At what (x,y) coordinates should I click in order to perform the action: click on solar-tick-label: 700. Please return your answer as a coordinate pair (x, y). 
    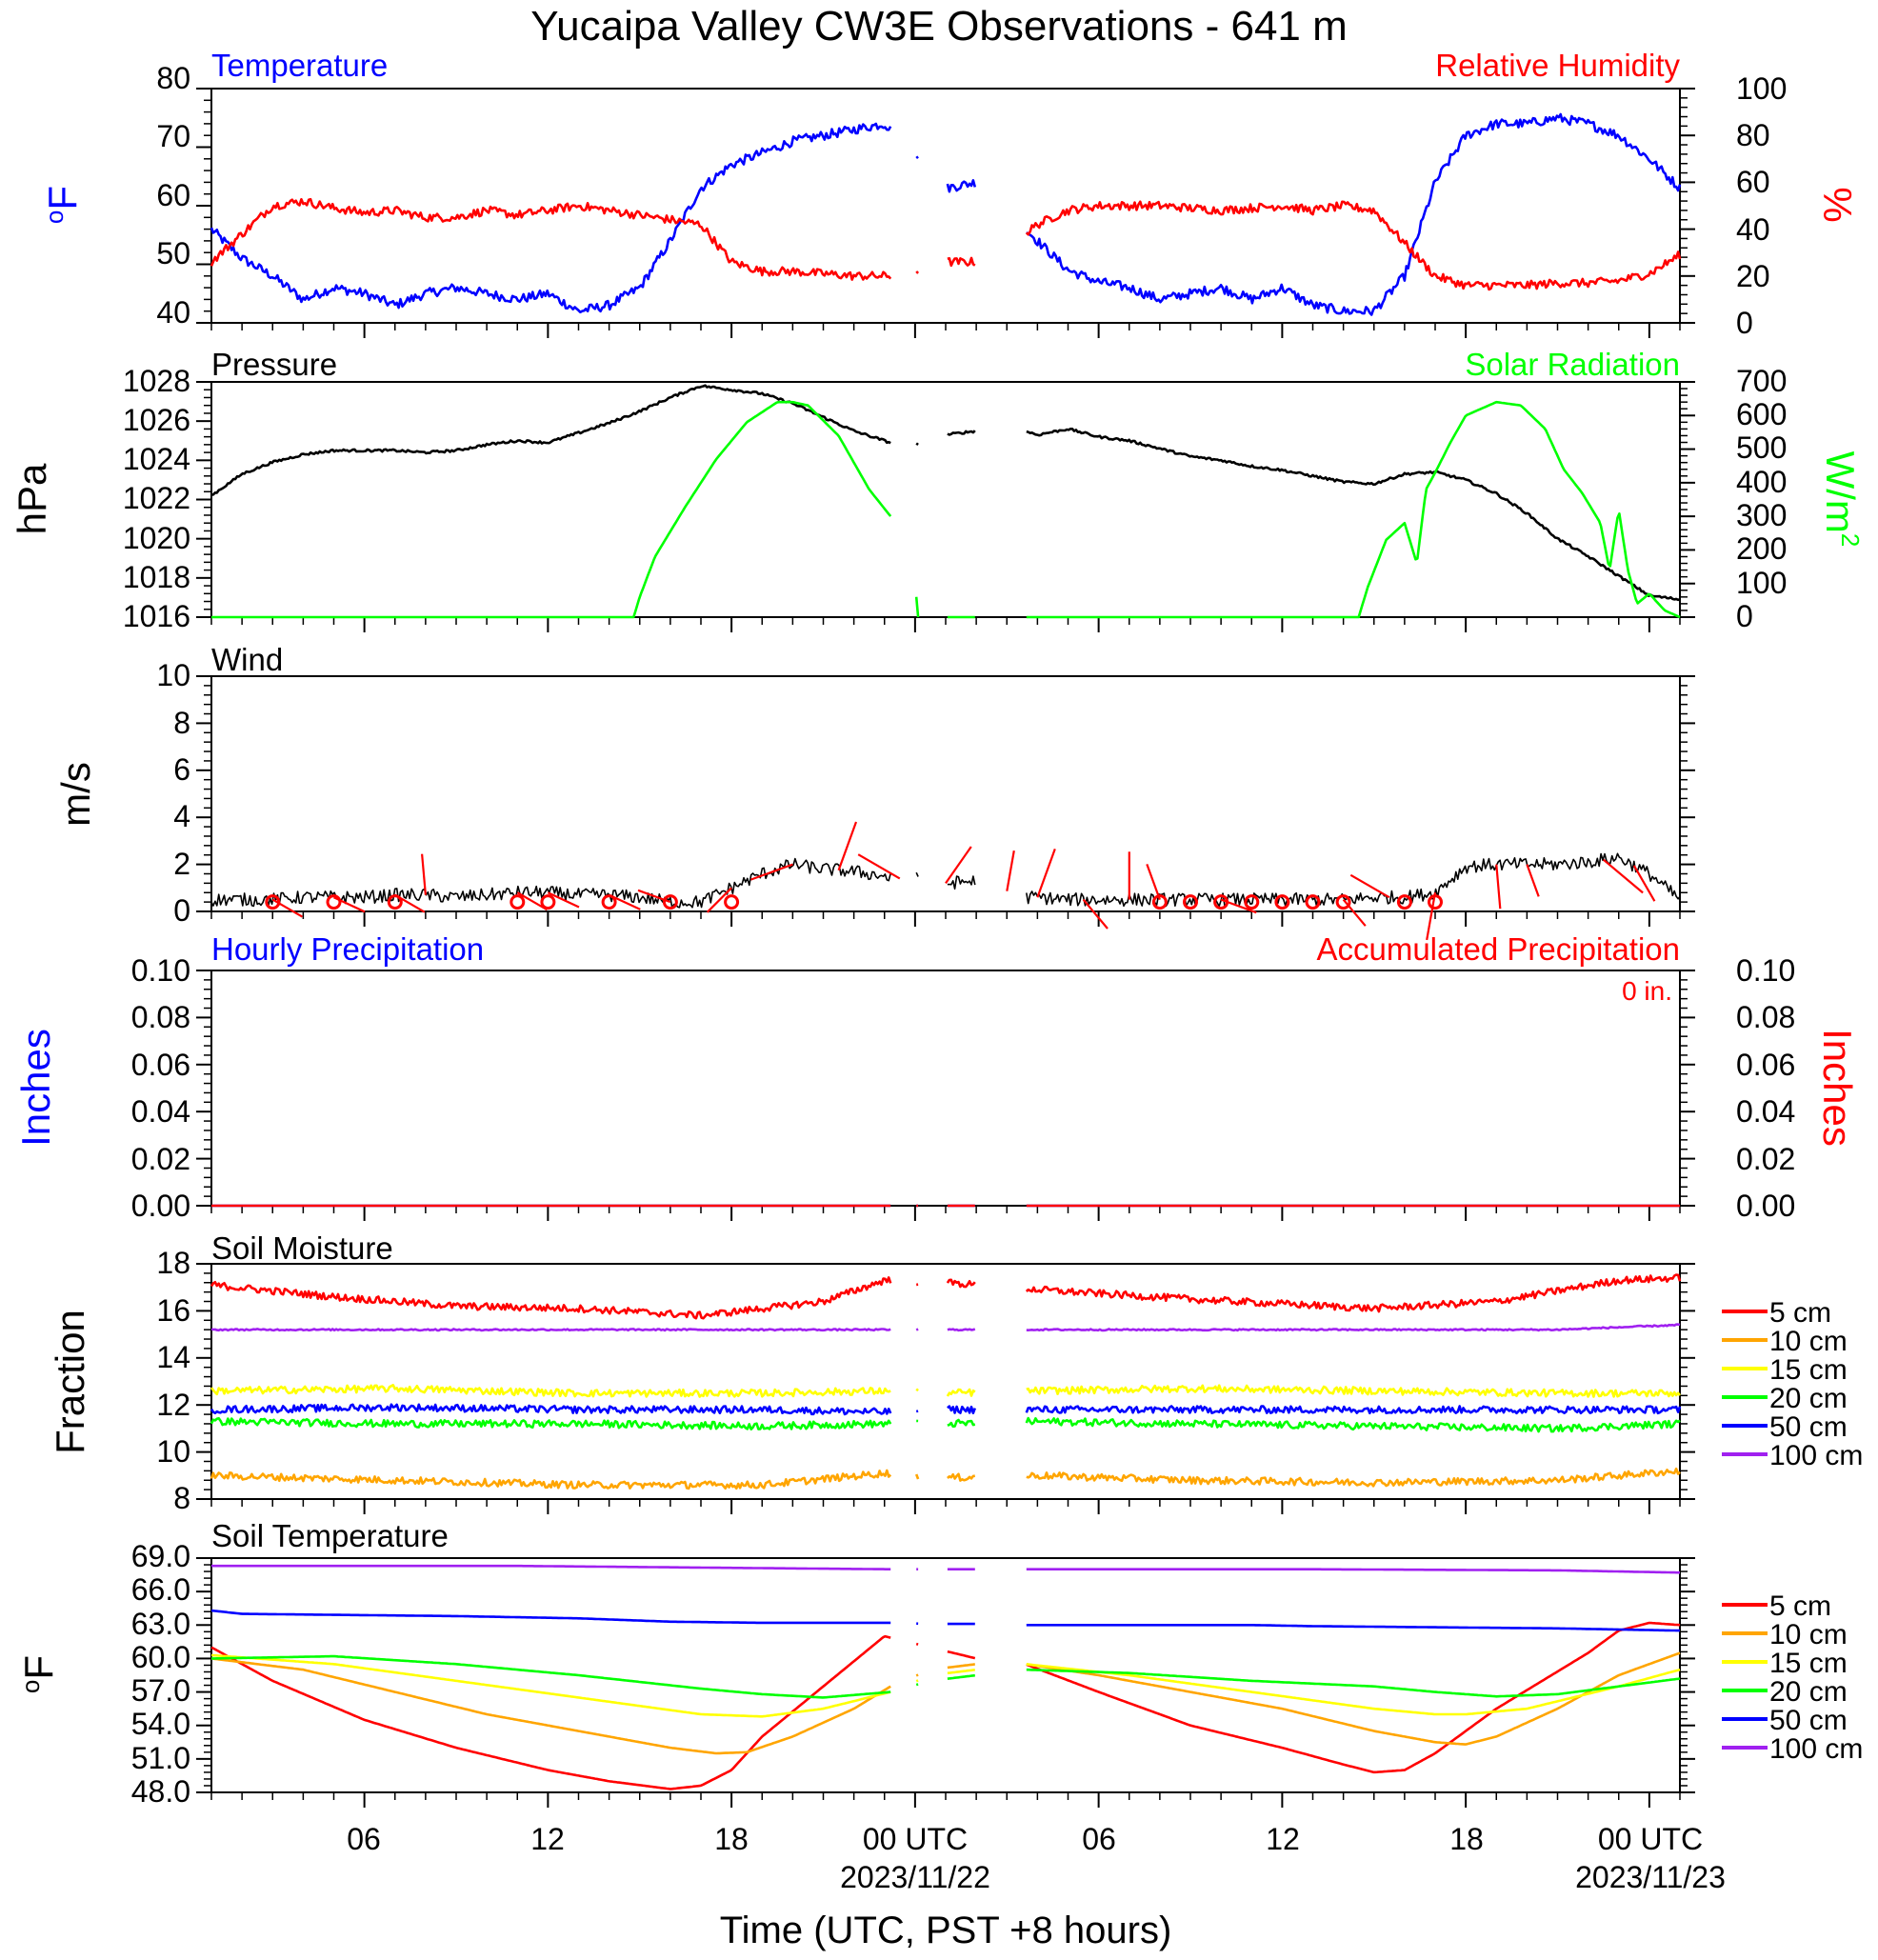
    Looking at the image, I should click on (1761, 381).